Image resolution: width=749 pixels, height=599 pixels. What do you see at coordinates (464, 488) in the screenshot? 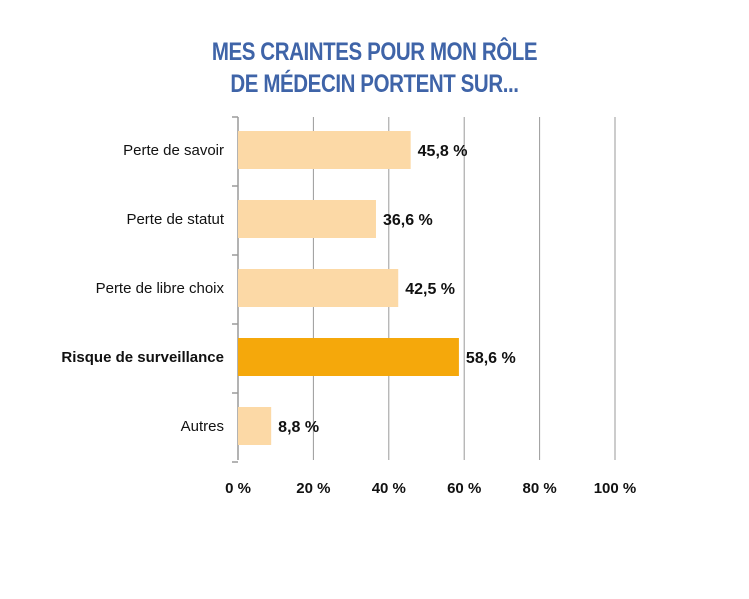
I see `x-tick-label-60: 60 %` at bounding box center [464, 488].